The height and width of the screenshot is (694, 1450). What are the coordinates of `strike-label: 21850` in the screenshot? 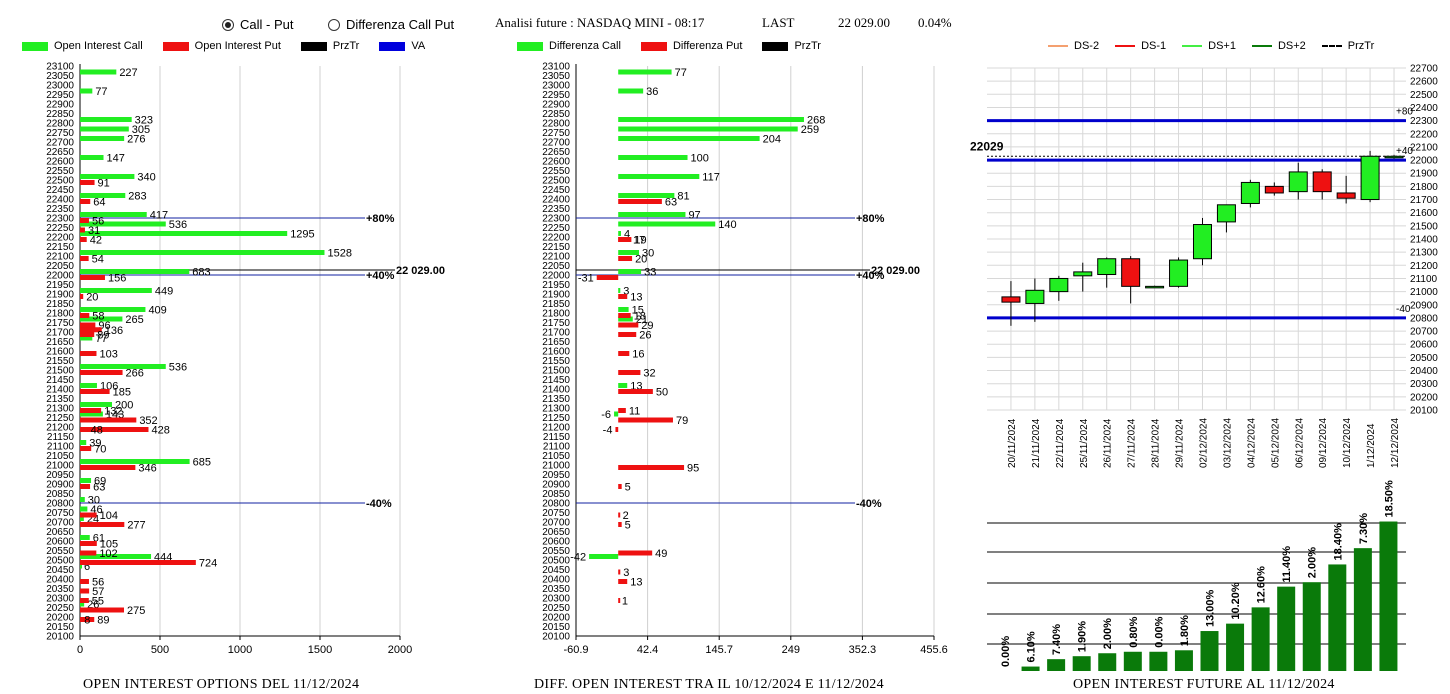 It's located at (60, 304).